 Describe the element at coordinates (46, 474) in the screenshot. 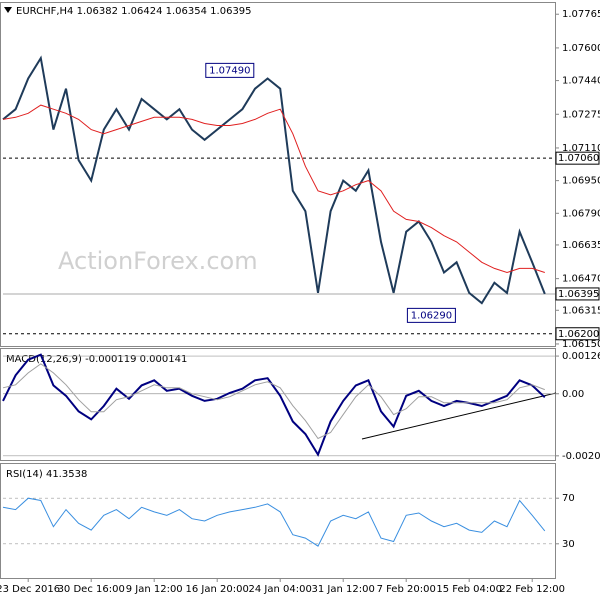

I see `rsi-title: RSI(14) 41.3538` at that location.